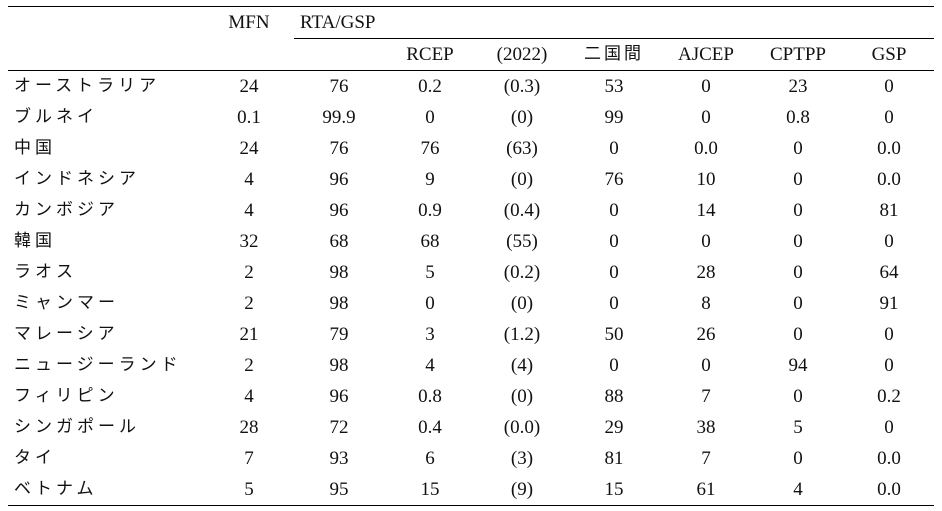 This screenshot has height=511, width=942. What do you see at coordinates (98, 365) in the screenshot?
I see `country-cell: ニュージーランド` at bounding box center [98, 365].